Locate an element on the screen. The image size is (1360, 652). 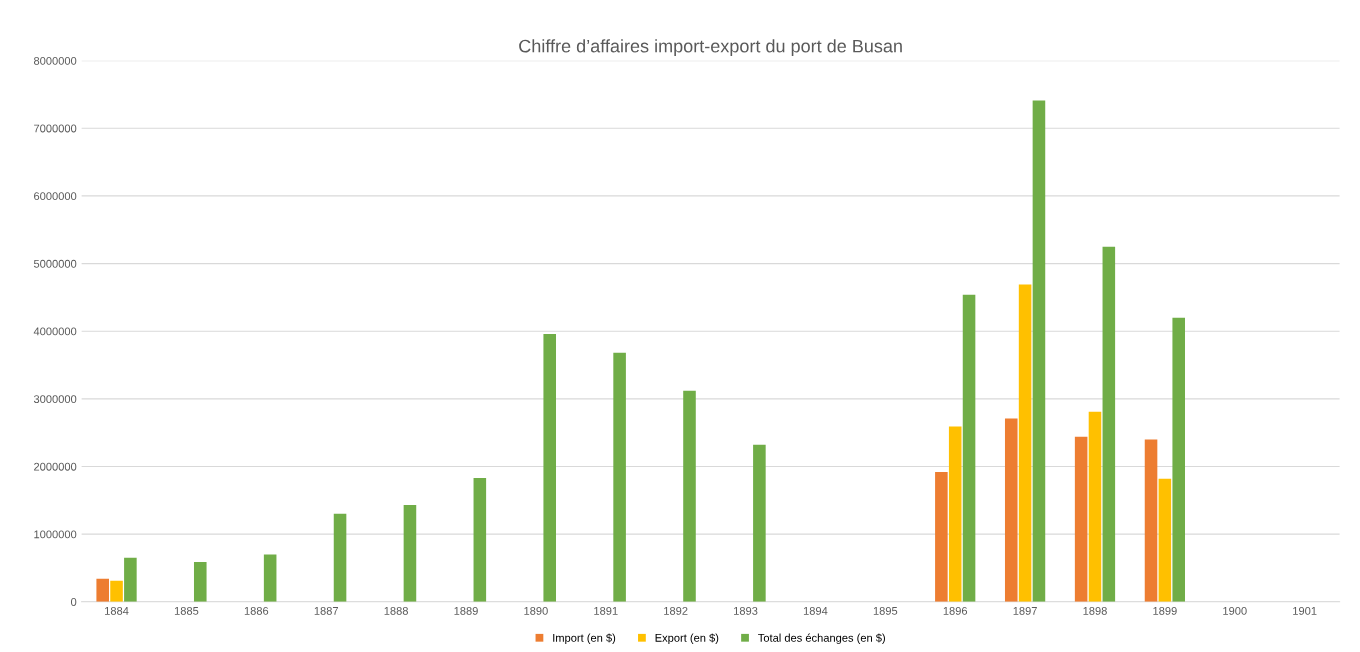
x-tick-label: 1901 is located at coordinates (1305, 610).